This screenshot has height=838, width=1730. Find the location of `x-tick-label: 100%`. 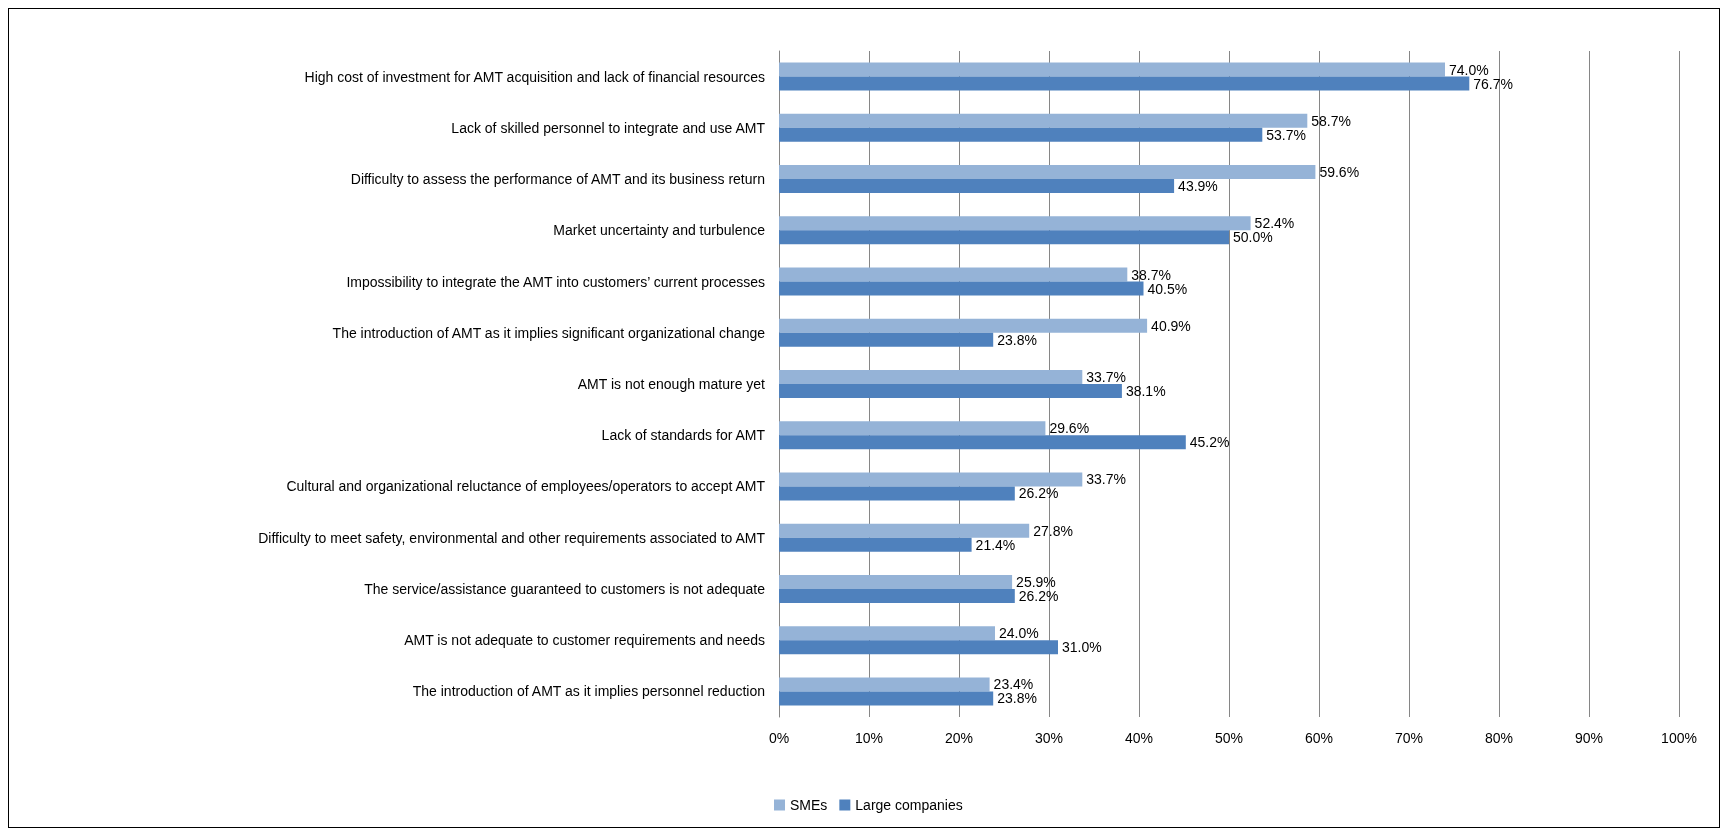

x-tick-label: 100% is located at coordinates (1679, 738).